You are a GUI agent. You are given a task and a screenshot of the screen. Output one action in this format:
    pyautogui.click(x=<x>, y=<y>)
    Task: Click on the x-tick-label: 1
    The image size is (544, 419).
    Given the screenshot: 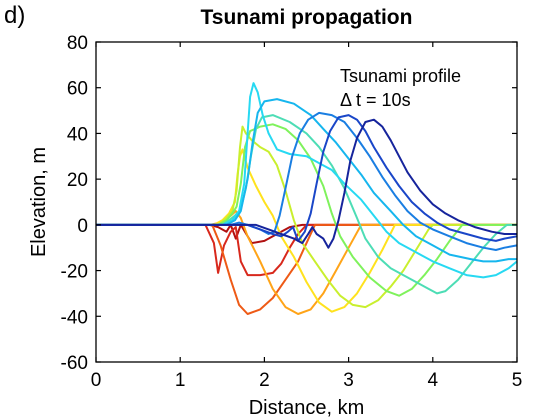 What is the action you would take?
    pyautogui.click(x=180, y=380)
    